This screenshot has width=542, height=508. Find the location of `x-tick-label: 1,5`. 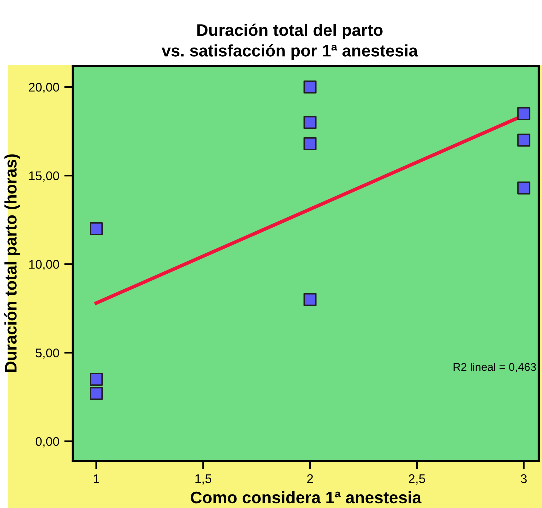

x-tick-label: 1,5 is located at coordinates (204, 479).